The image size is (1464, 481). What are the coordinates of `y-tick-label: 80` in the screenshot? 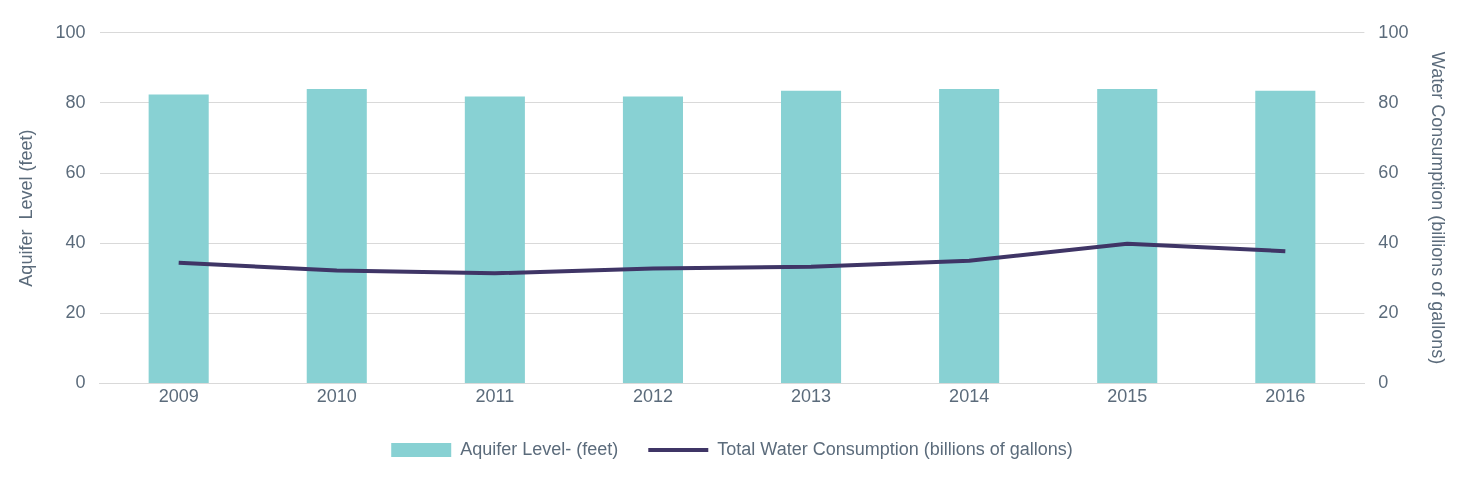 It's located at (75, 101).